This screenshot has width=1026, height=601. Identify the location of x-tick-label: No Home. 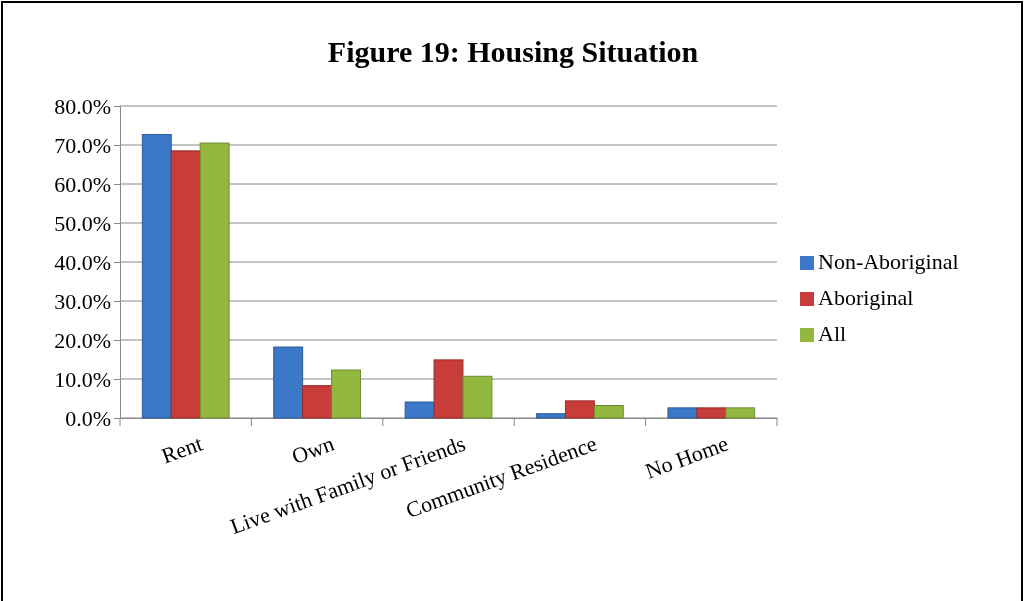
(686, 457).